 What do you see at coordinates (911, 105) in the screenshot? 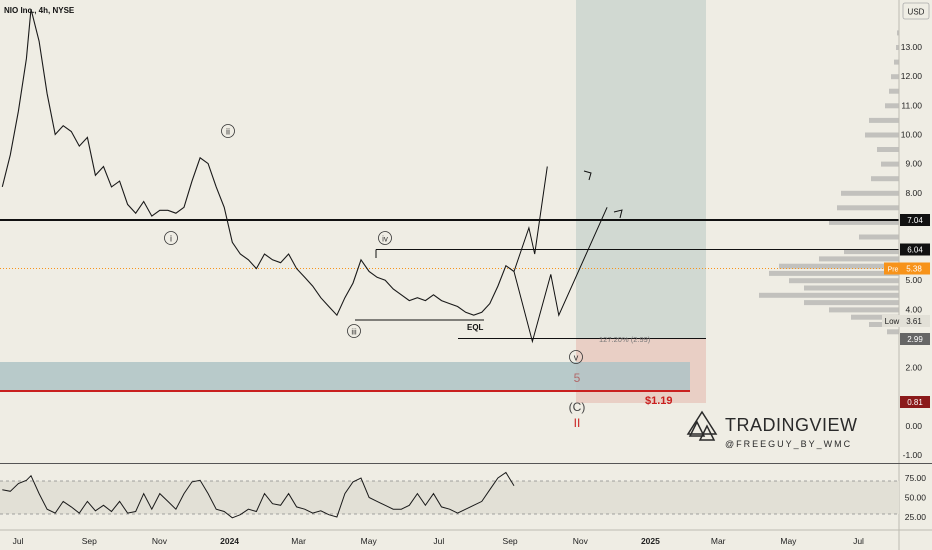
I see `price-tick-label: 11.00` at bounding box center [911, 105].